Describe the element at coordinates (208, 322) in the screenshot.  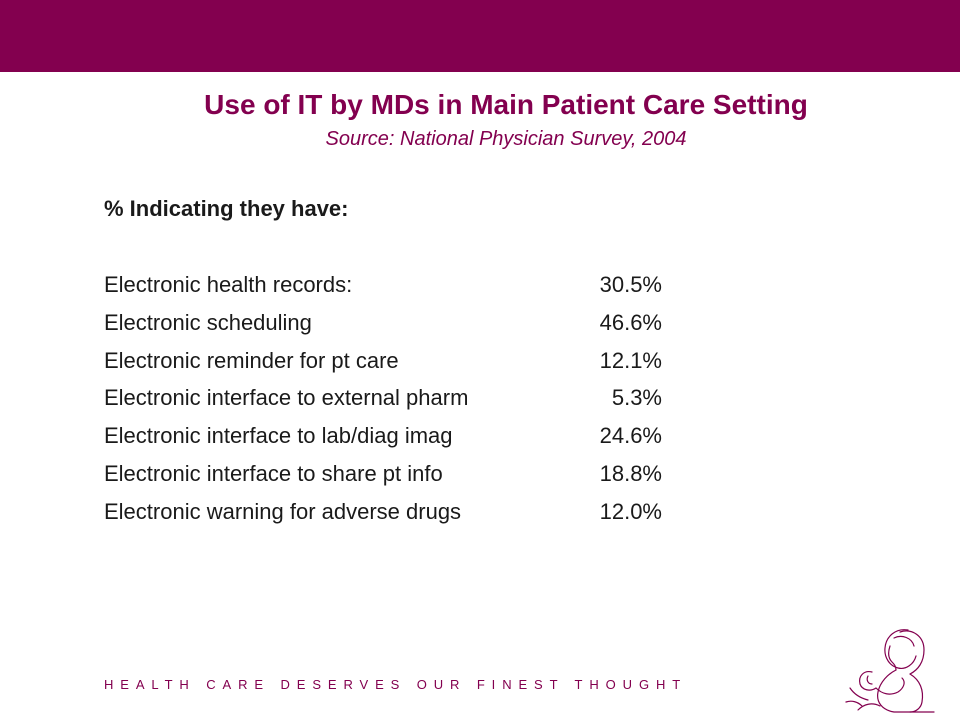
I see `row-label: Electronic scheduling` at that location.